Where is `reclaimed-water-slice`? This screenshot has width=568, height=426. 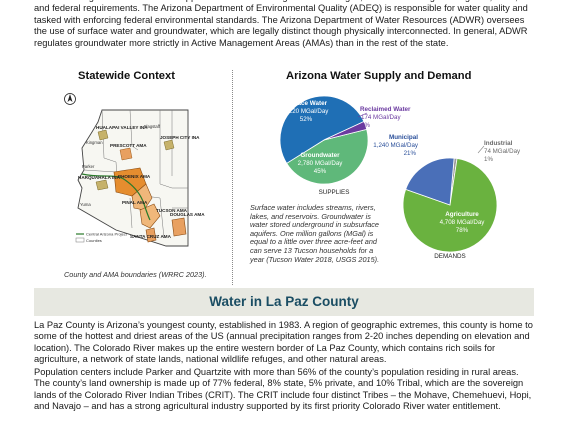 reclaimed-water-slice is located at coordinates (345, 131).